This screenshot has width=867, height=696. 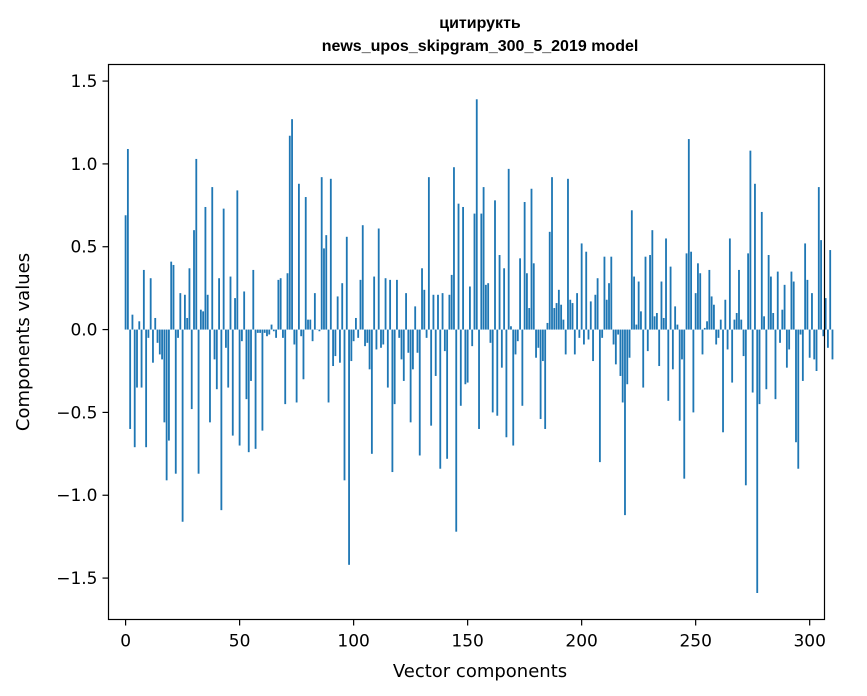 What do you see at coordinates (581, 642) in the screenshot?
I see `x-tick-label: 200` at bounding box center [581, 642].